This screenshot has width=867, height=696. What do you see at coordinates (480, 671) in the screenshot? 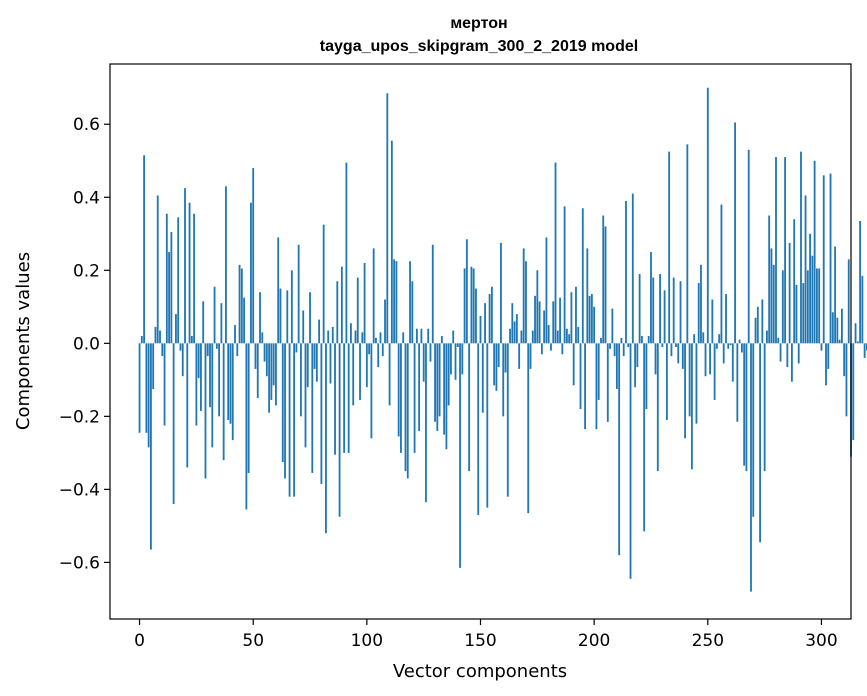
I see `x-axis-label: Vector components` at bounding box center [480, 671].